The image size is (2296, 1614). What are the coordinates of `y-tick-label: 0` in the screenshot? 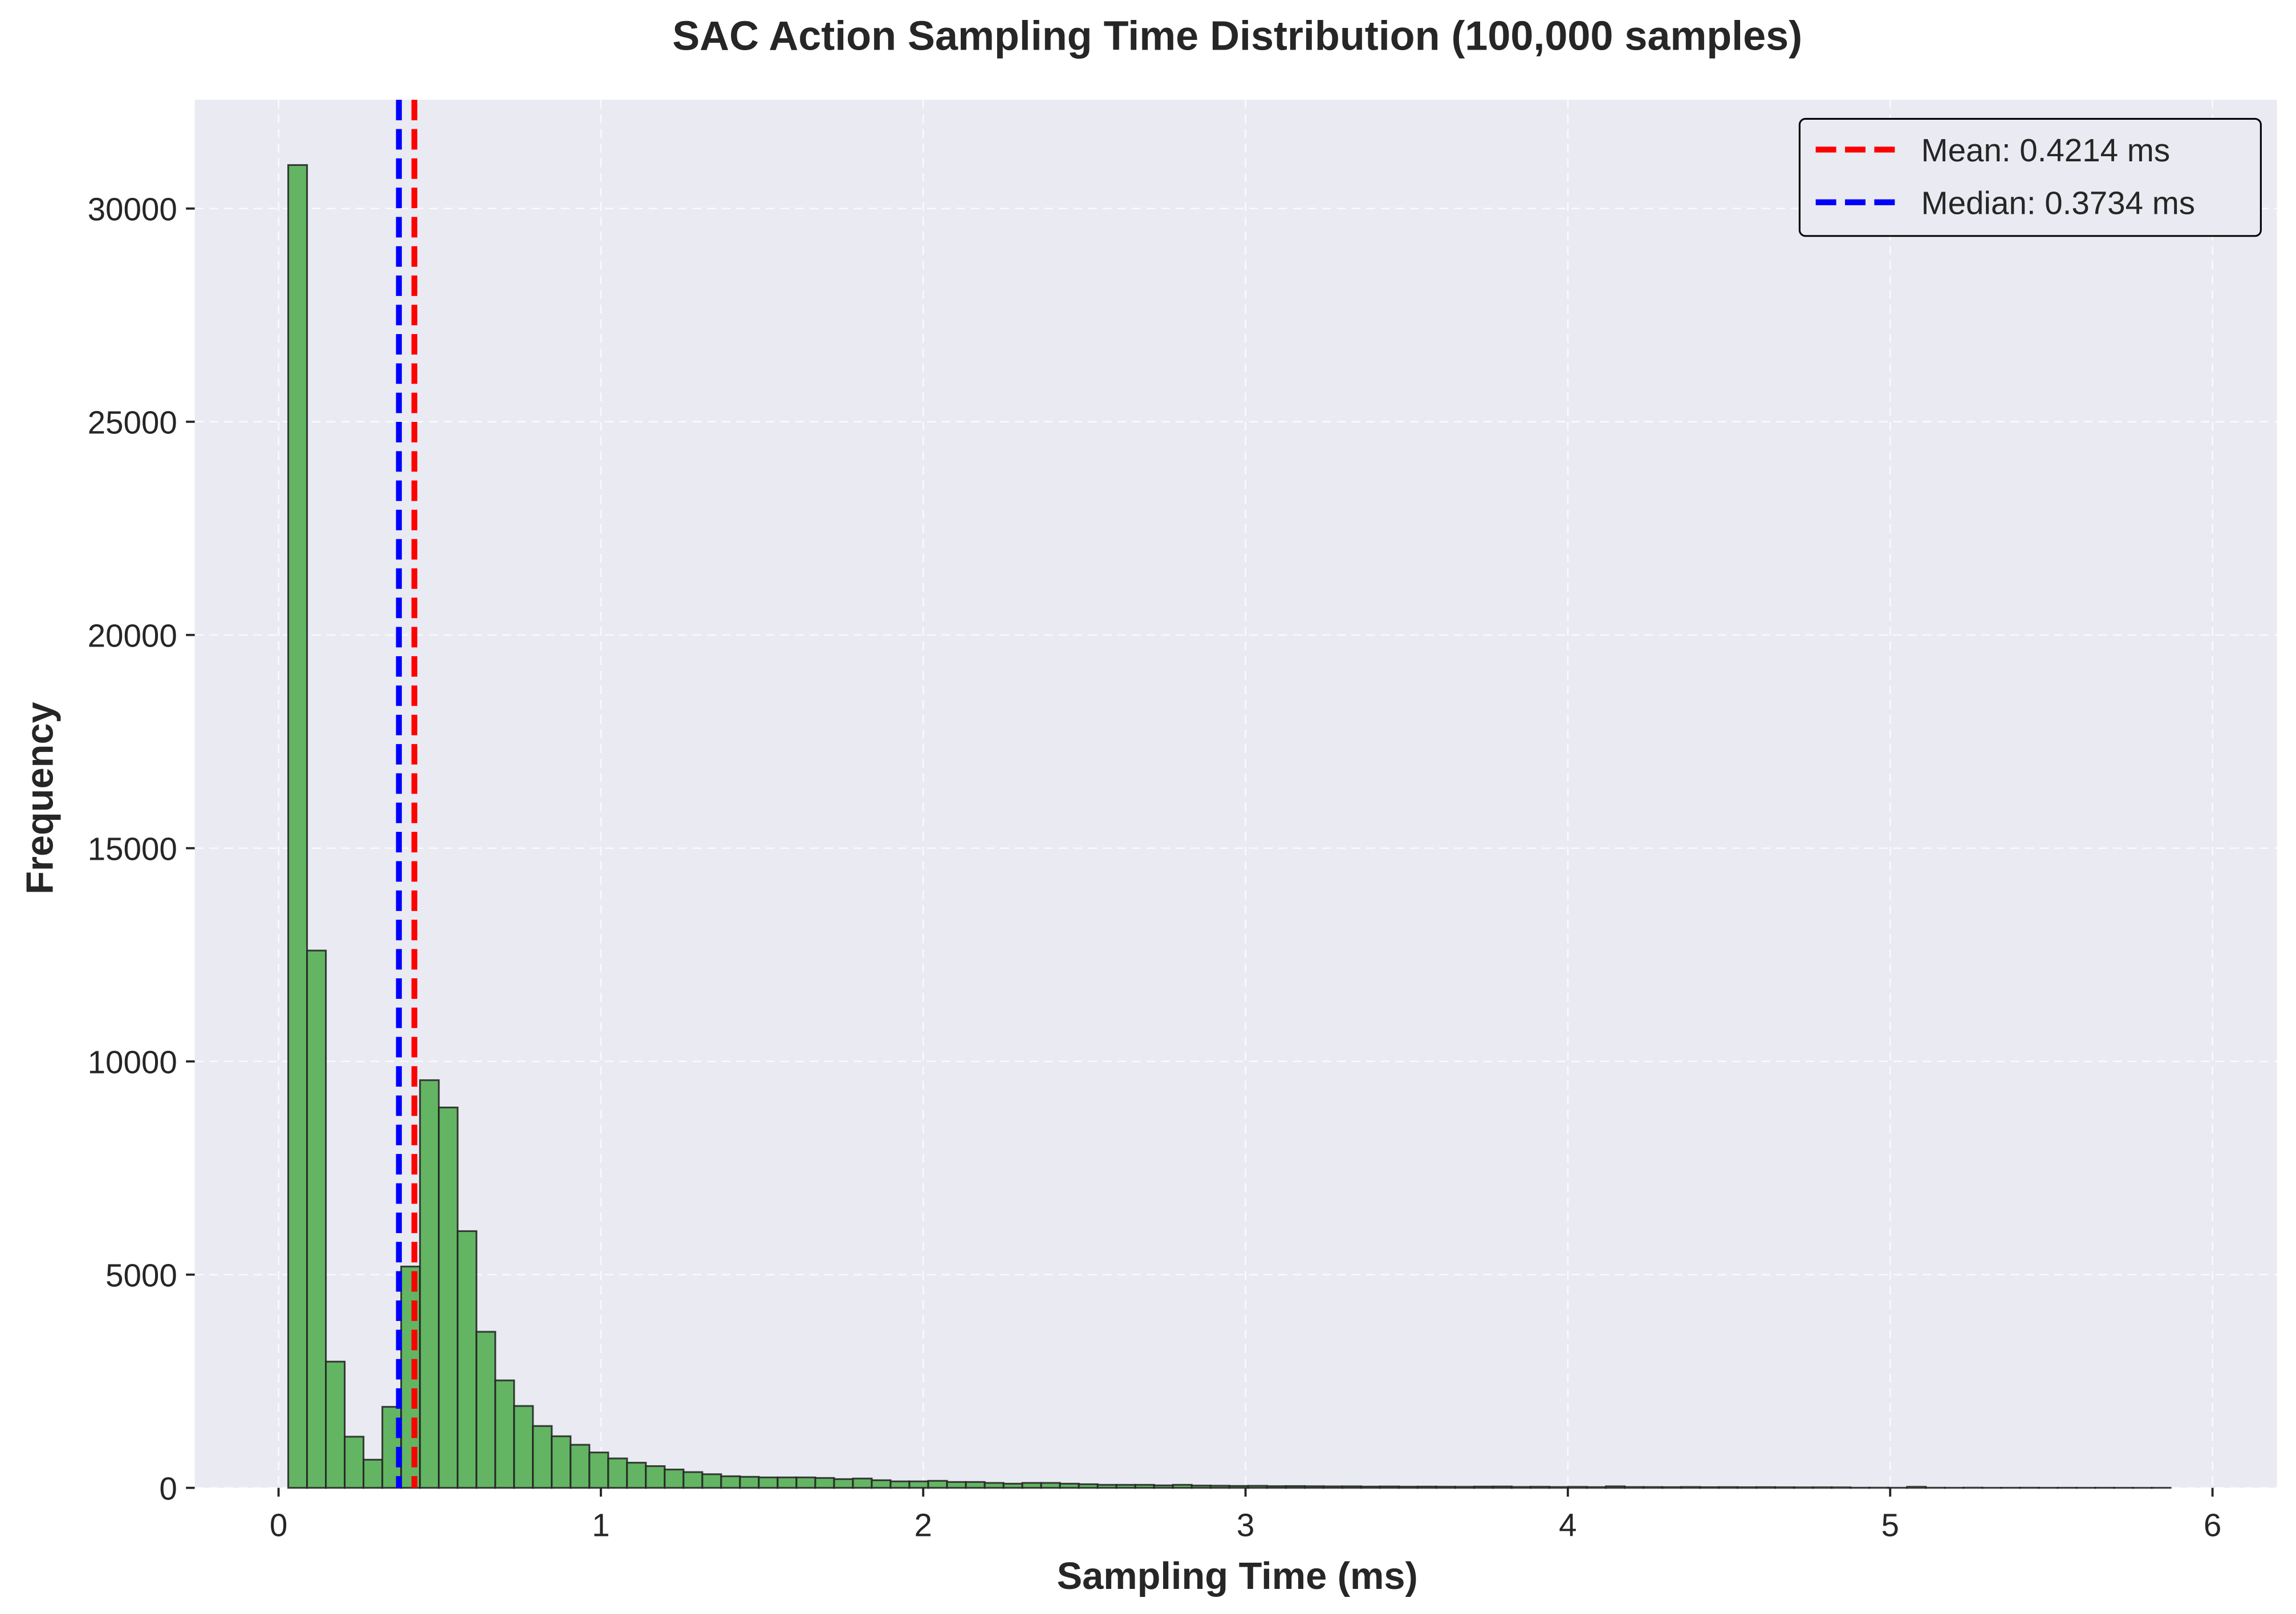 It's located at (168, 1488).